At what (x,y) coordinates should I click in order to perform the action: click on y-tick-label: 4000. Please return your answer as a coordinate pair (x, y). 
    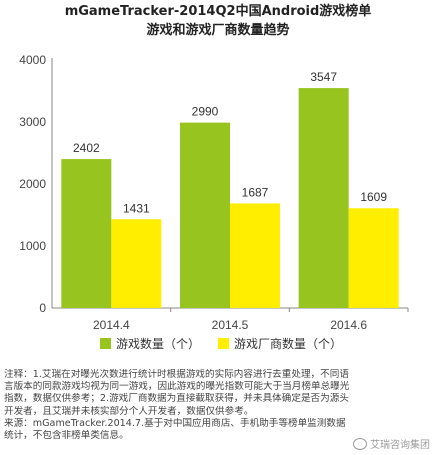
    Looking at the image, I should click on (32, 60).